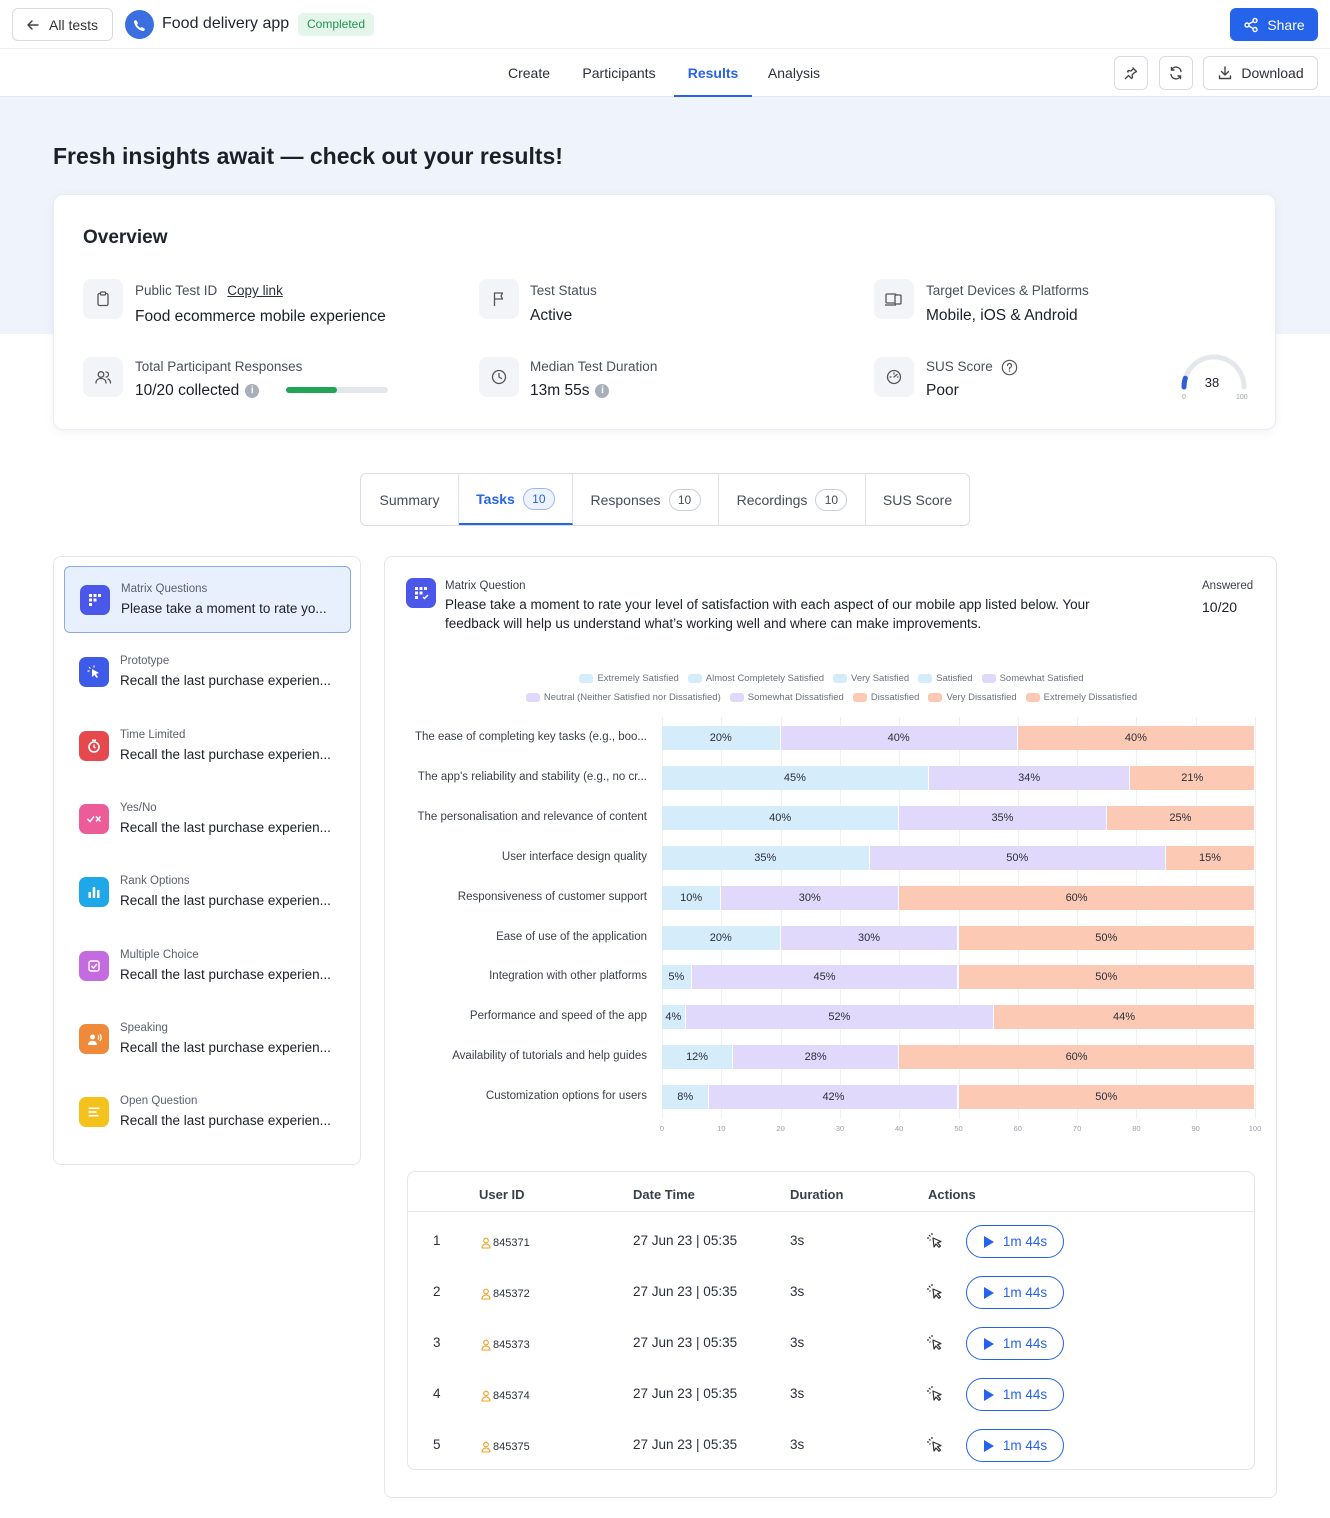 The height and width of the screenshot is (1518, 1330). Describe the element at coordinates (1214, 378) in the screenshot. I see `sus-gauge: 38 0 100` at that location.